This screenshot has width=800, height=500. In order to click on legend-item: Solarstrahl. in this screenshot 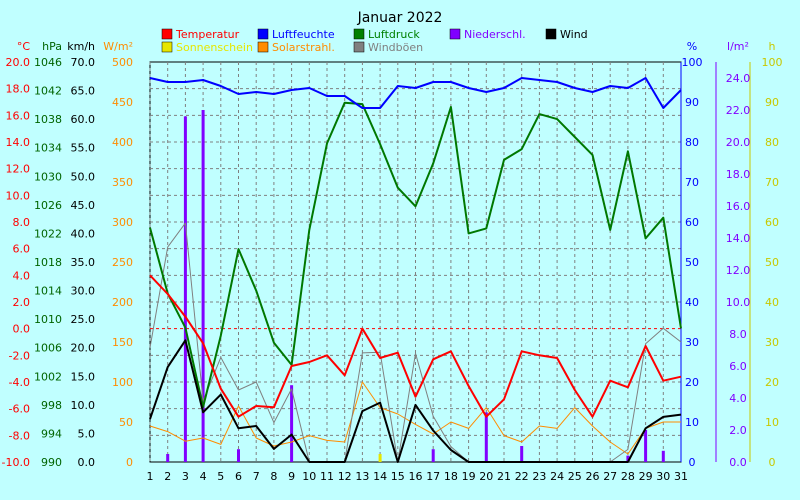, I will do `click(296, 47)`.